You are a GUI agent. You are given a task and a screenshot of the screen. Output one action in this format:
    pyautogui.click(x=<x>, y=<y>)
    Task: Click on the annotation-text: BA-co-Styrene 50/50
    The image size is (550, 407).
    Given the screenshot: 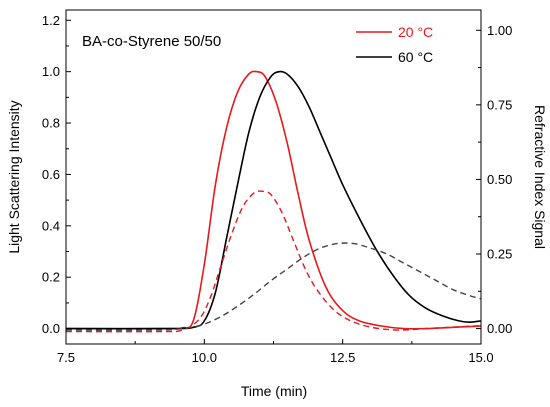 What is the action you would take?
    pyautogui.click(x=151, y=41)
    